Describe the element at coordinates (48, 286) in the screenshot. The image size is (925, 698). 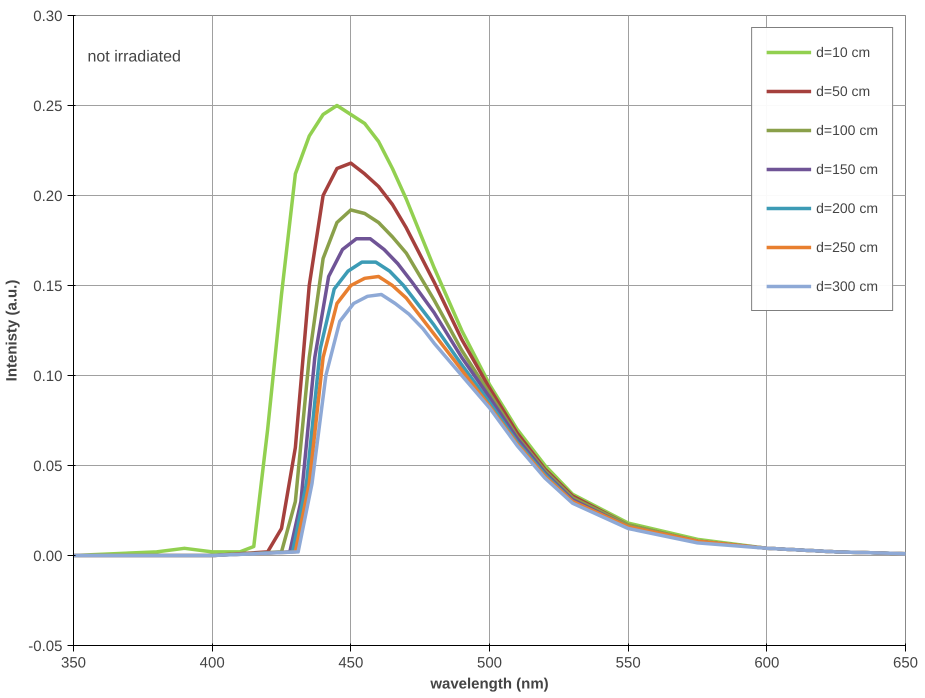
I see `y-tick-label: 0.15` at that location.